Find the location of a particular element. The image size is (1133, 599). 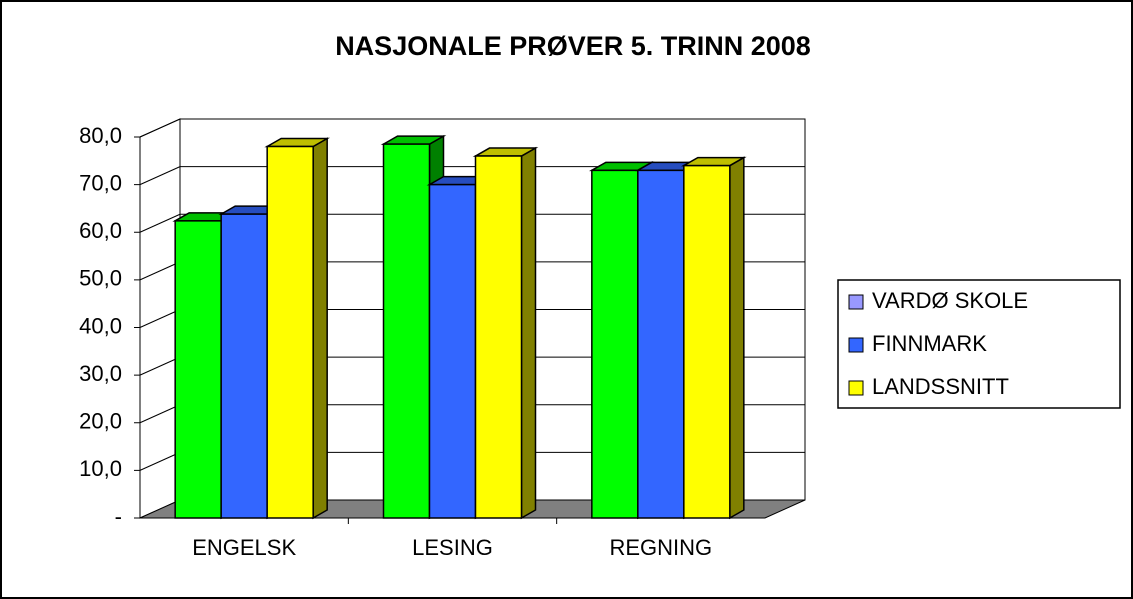

legend-label: VARDØ SKOLE is located at coordinates (950, 300).